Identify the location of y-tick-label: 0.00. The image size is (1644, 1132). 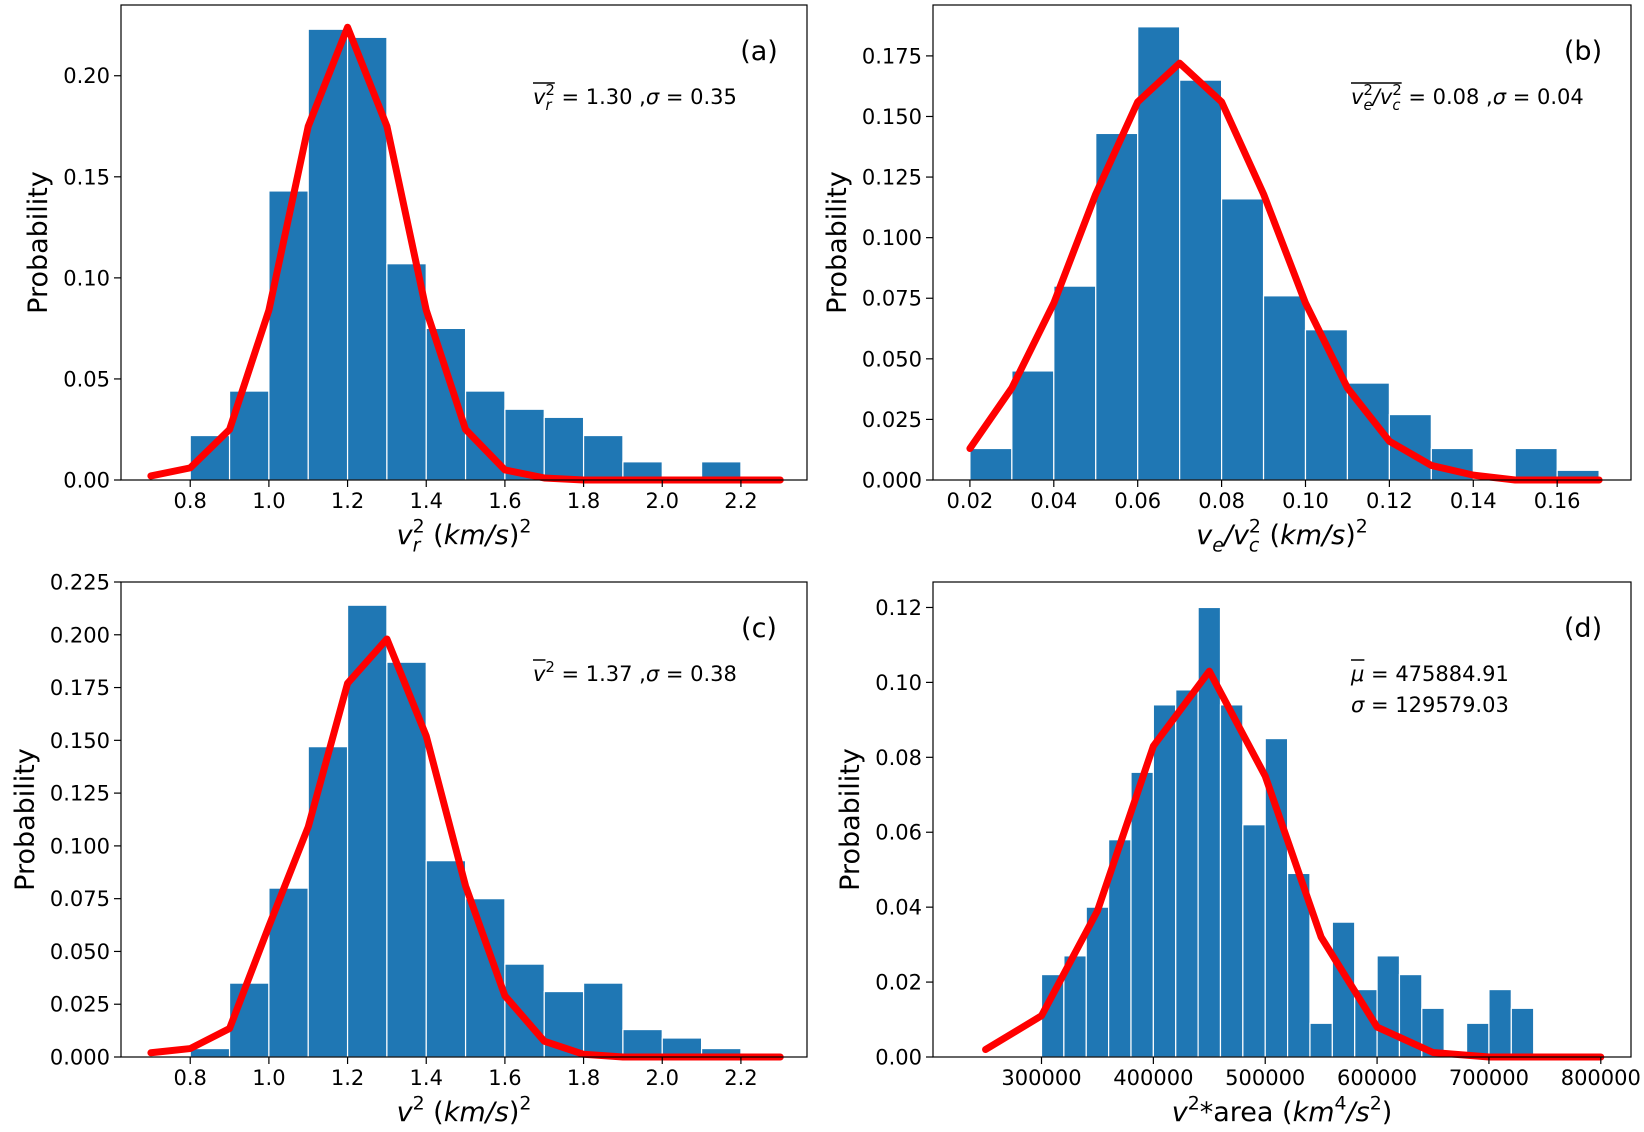
(86, 481).